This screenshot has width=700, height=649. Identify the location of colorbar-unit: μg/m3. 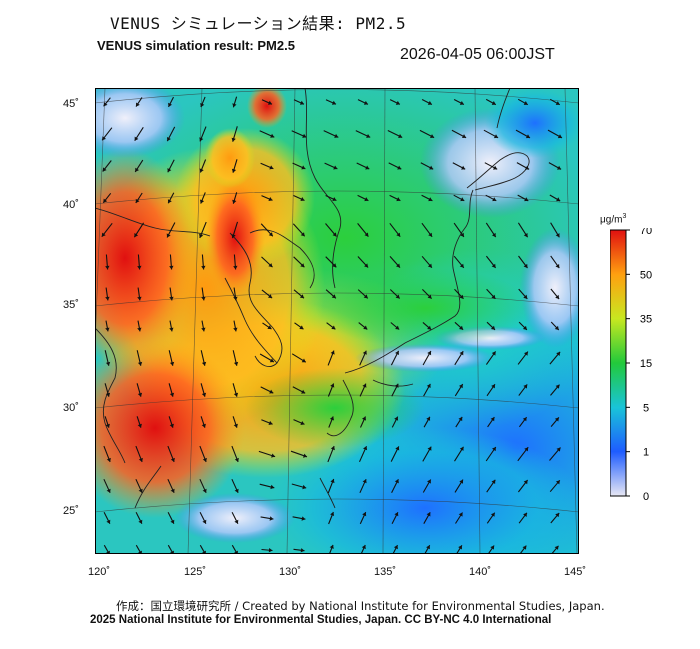
(613, 219).